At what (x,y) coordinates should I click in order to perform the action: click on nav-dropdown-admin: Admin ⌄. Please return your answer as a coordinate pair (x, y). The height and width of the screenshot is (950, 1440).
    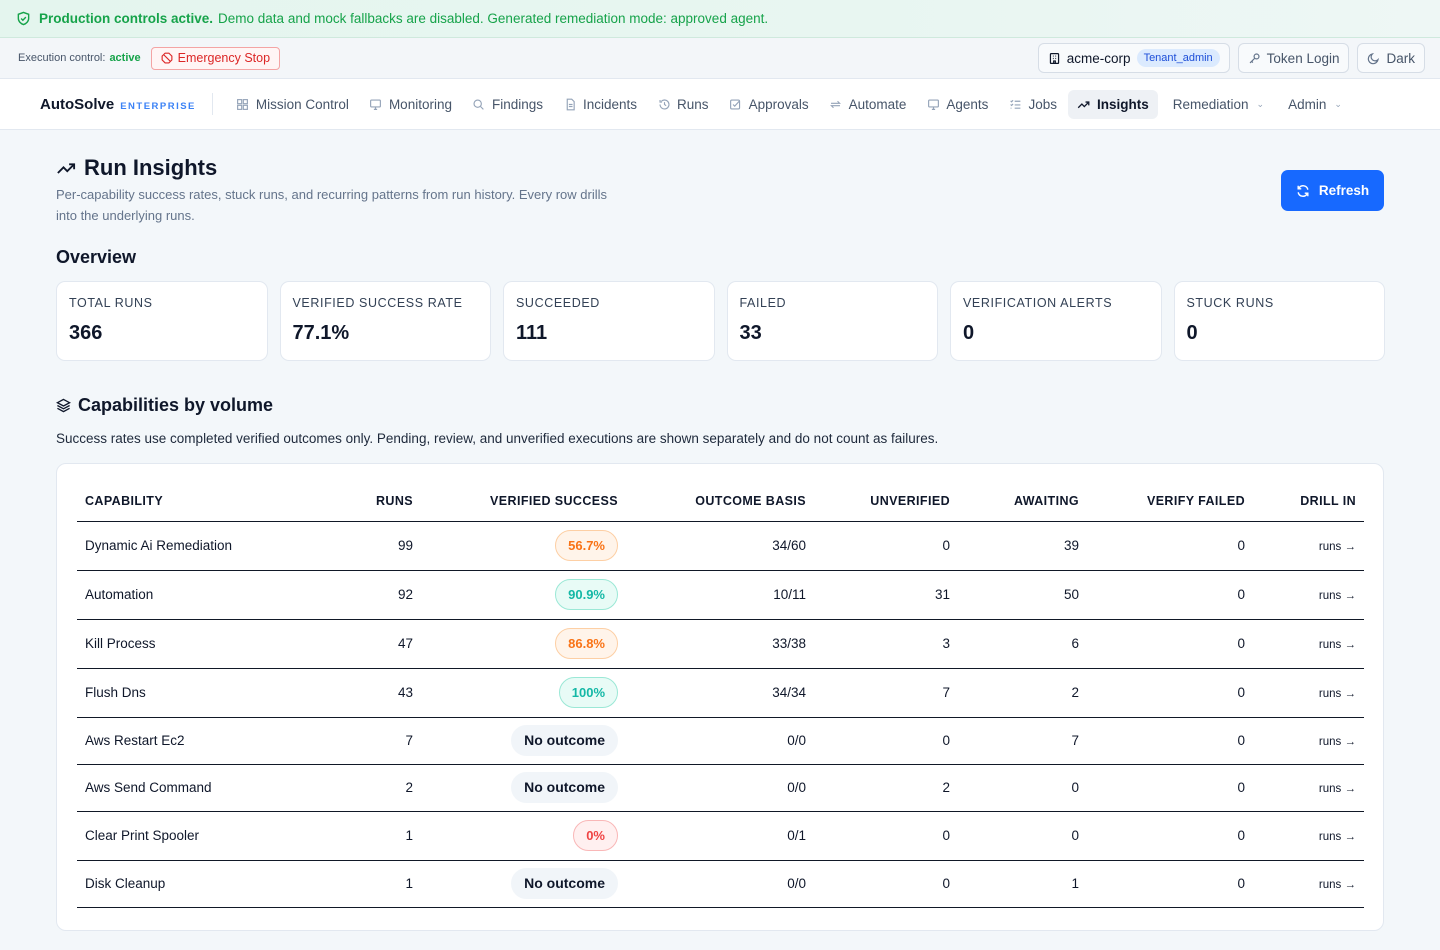
    Looking at the image, I should click on (1315, 104).